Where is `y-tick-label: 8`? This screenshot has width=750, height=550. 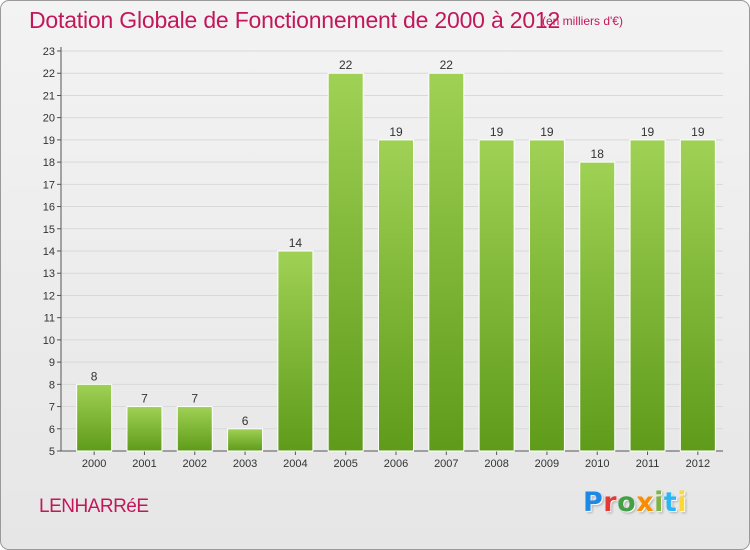 y-tick-label: 8 is located at coordinates (52, 385).